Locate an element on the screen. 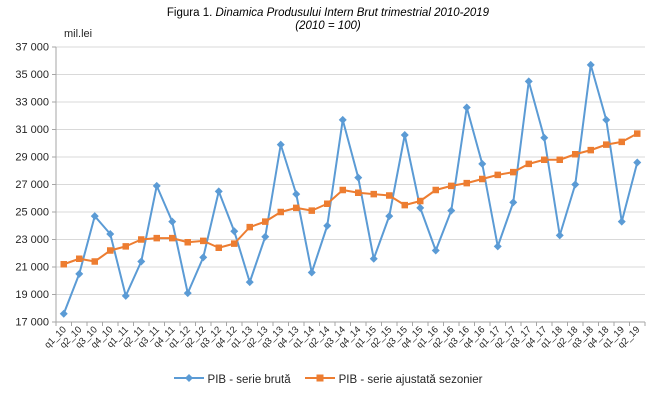  y-tick-label: 25 000 is located at coordinates (32, 213).